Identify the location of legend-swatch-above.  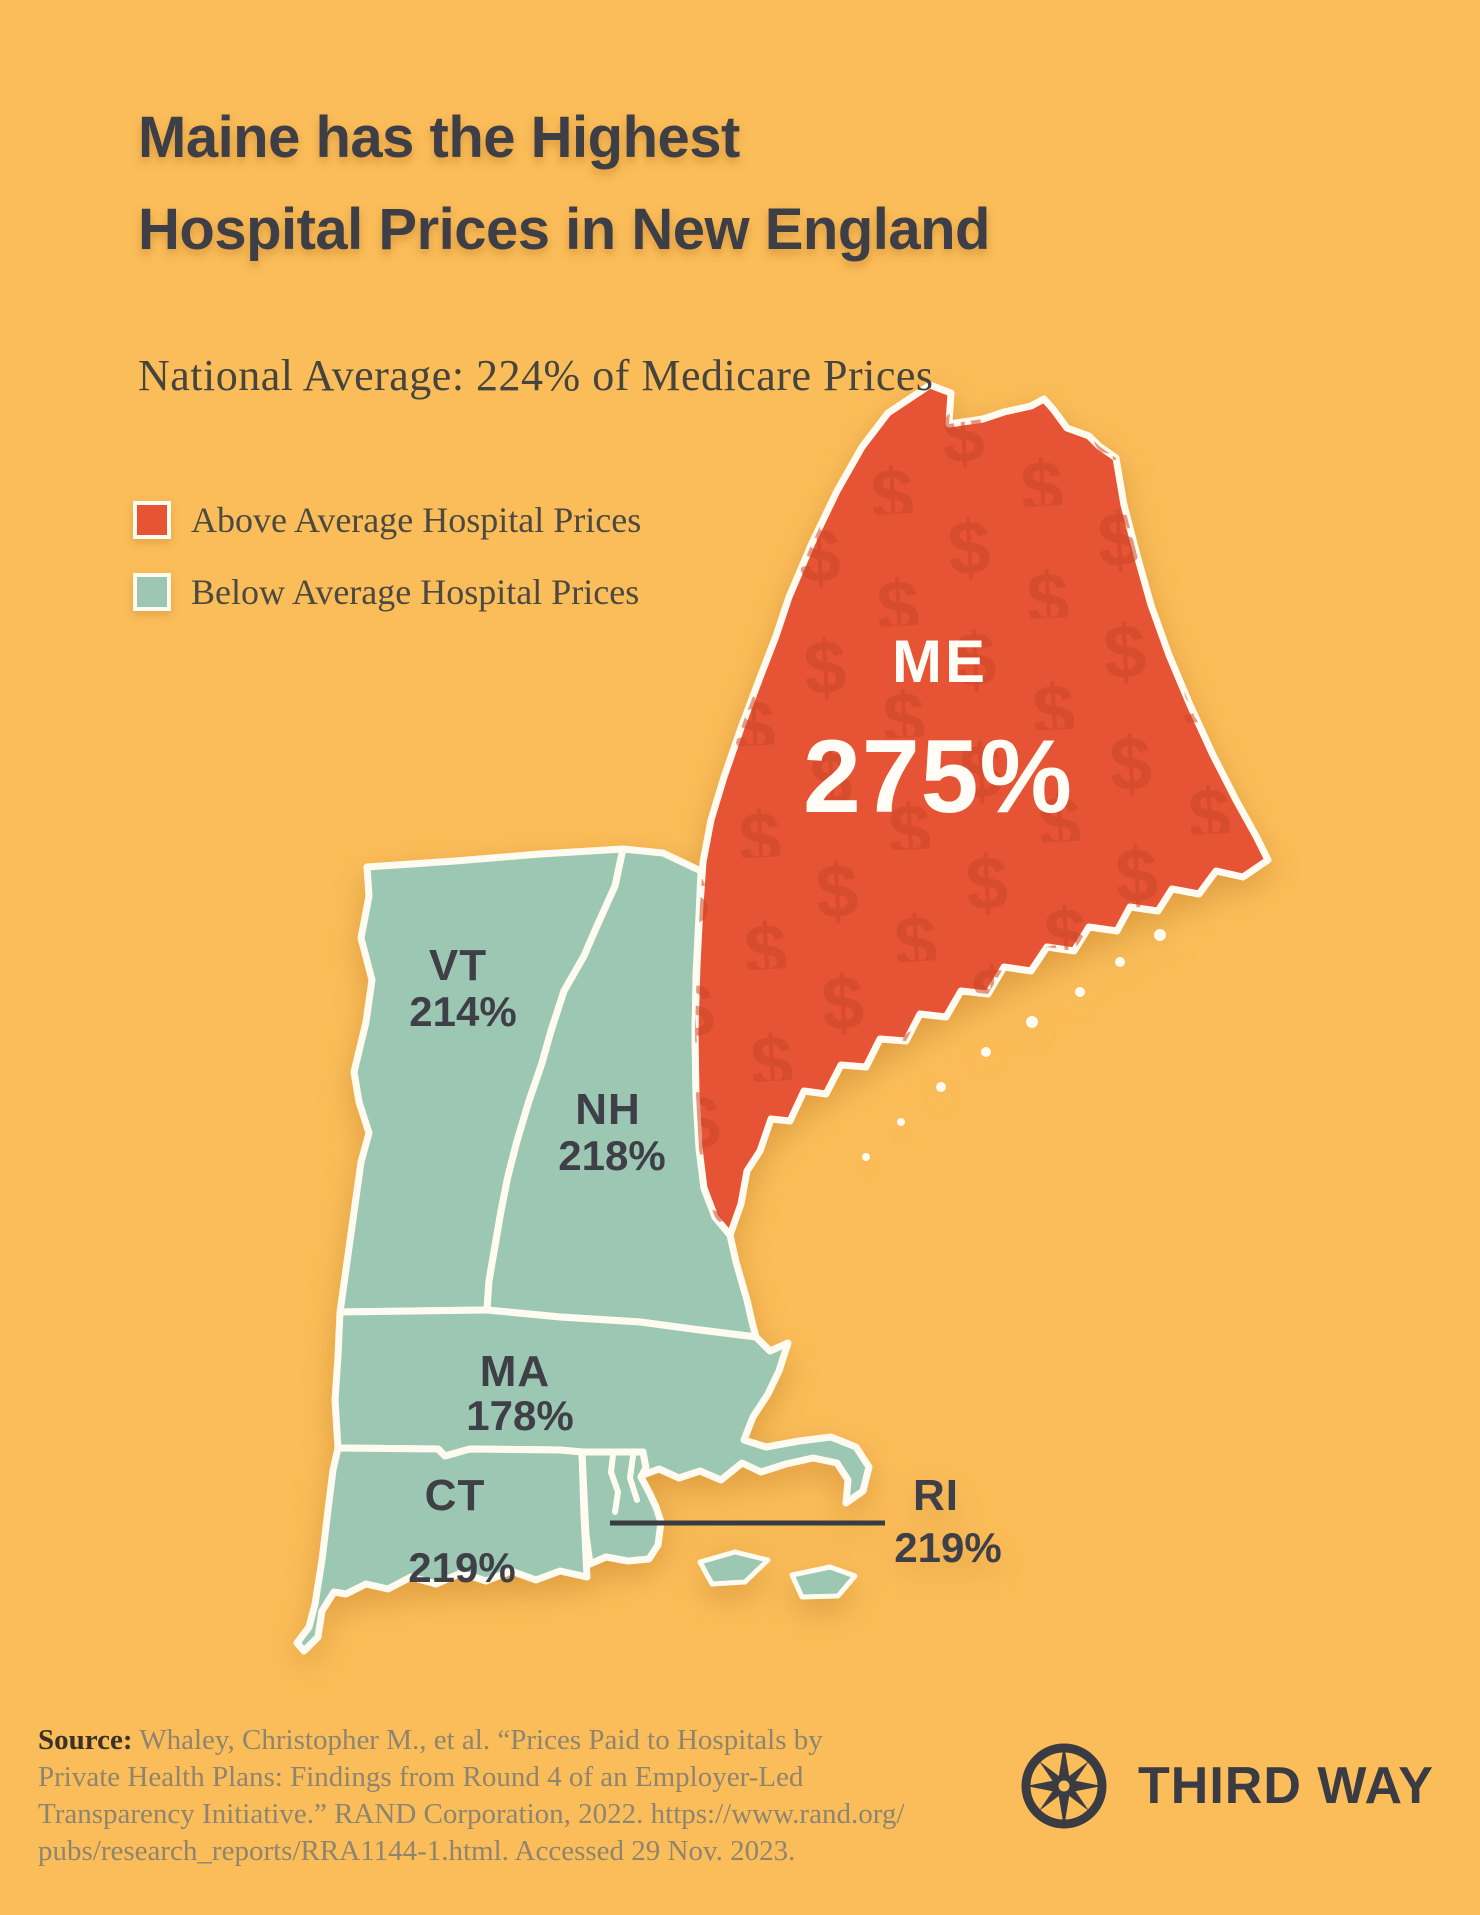
(152, 520).